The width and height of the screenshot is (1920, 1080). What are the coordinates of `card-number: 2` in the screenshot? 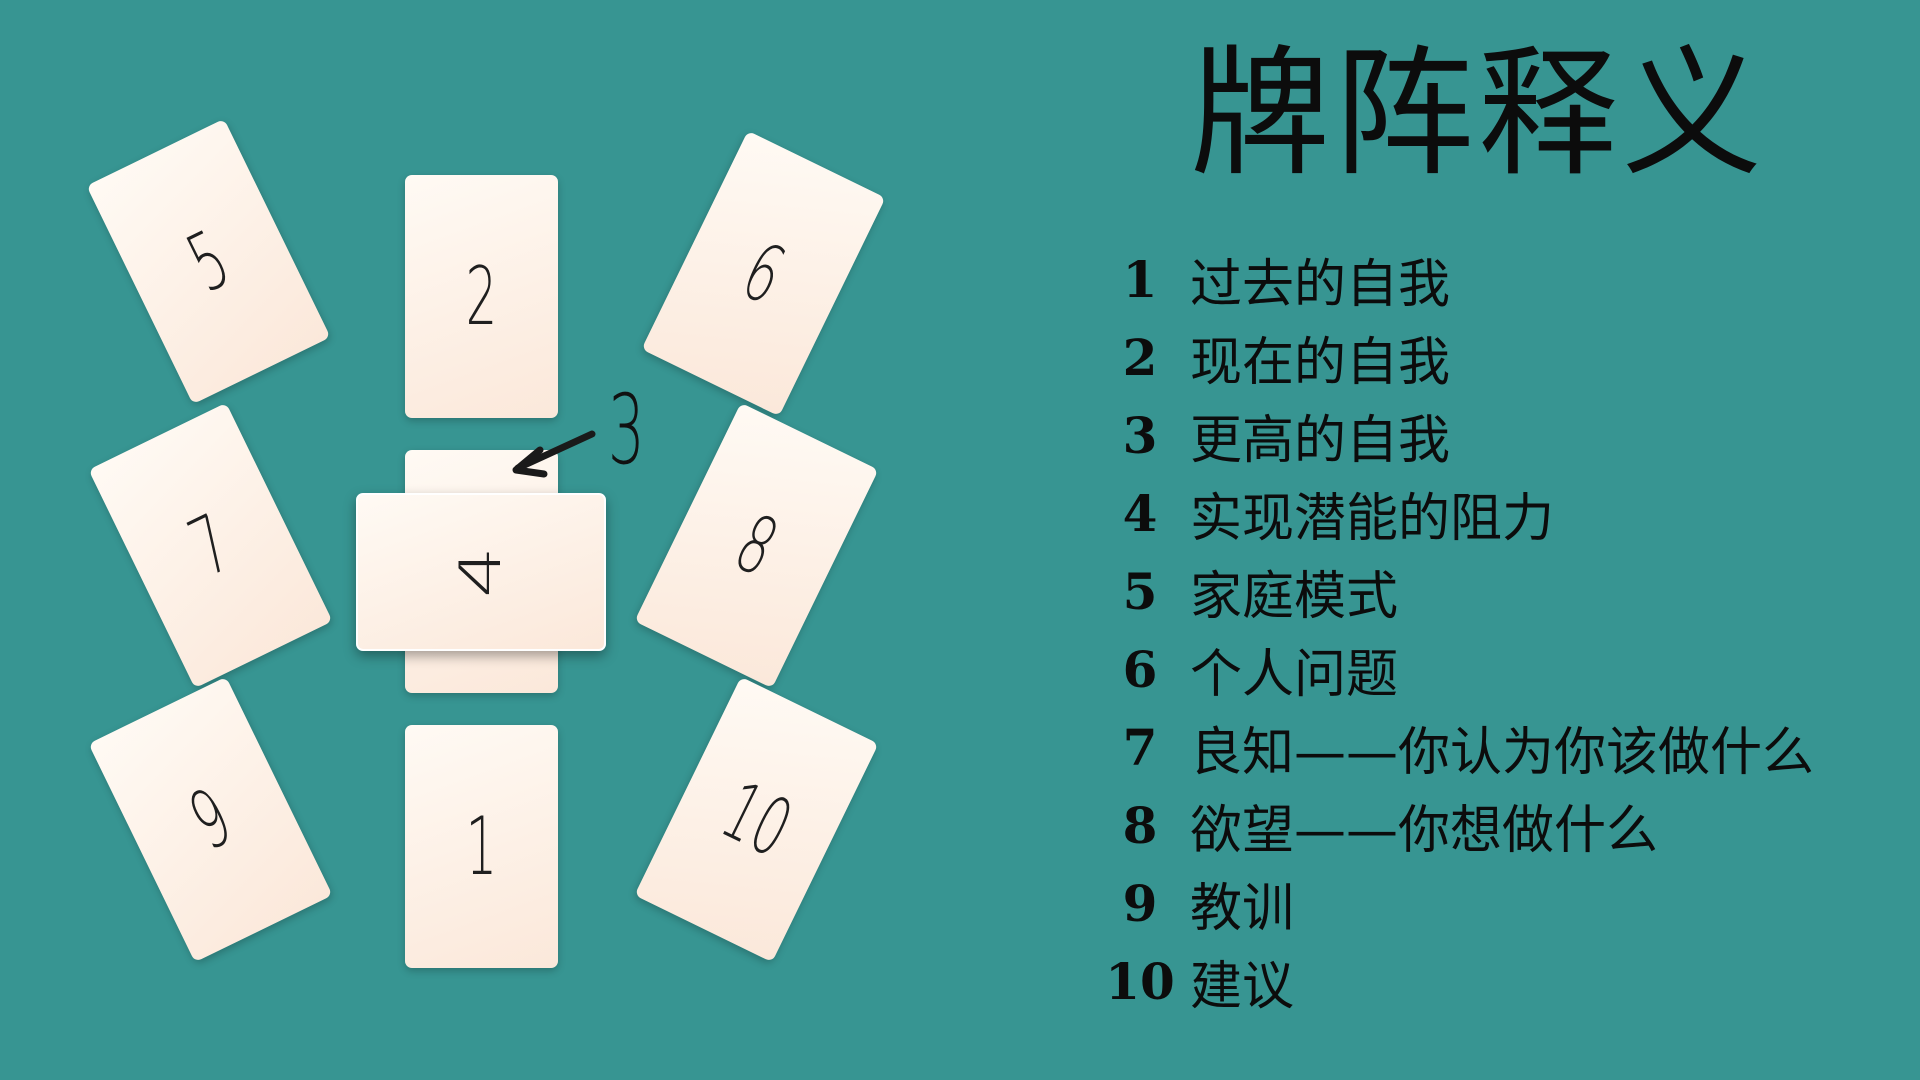 It's located at (481, 296).